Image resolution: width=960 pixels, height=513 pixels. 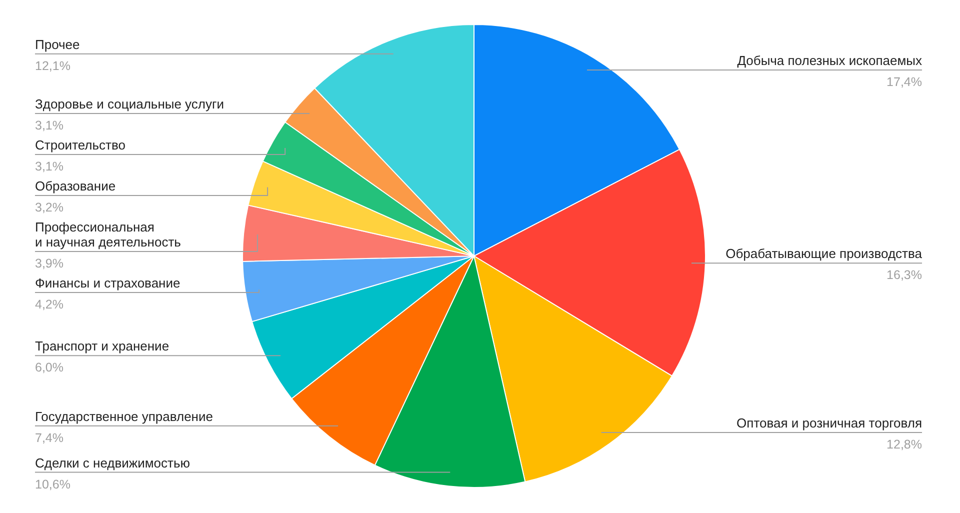 I want to click on data-label: 6,0%, so click(x=49, y=367).